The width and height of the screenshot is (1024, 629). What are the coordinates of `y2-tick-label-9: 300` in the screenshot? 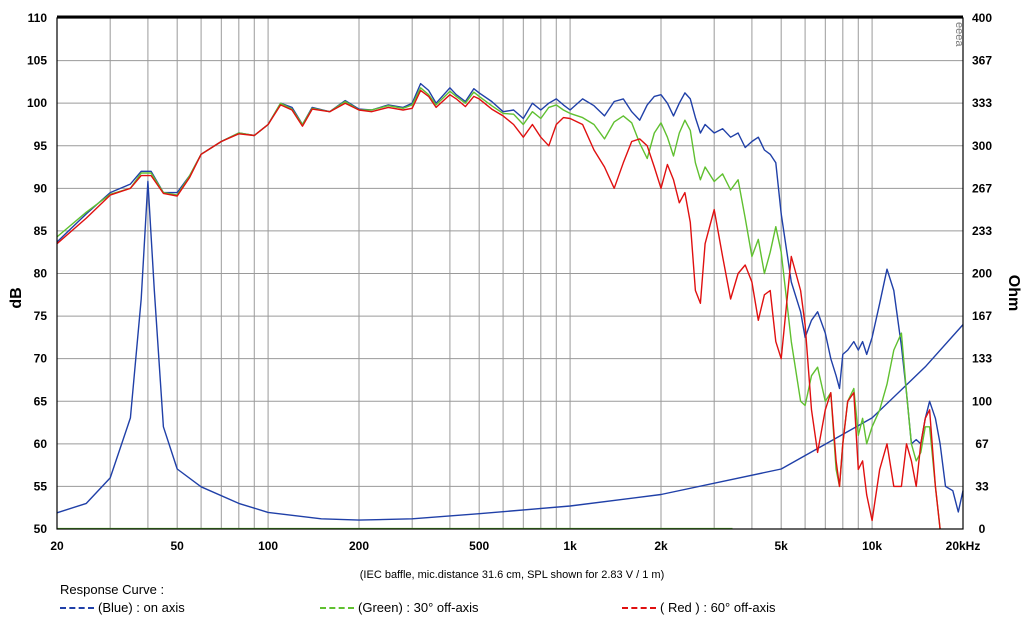 It's located at (982, 146).